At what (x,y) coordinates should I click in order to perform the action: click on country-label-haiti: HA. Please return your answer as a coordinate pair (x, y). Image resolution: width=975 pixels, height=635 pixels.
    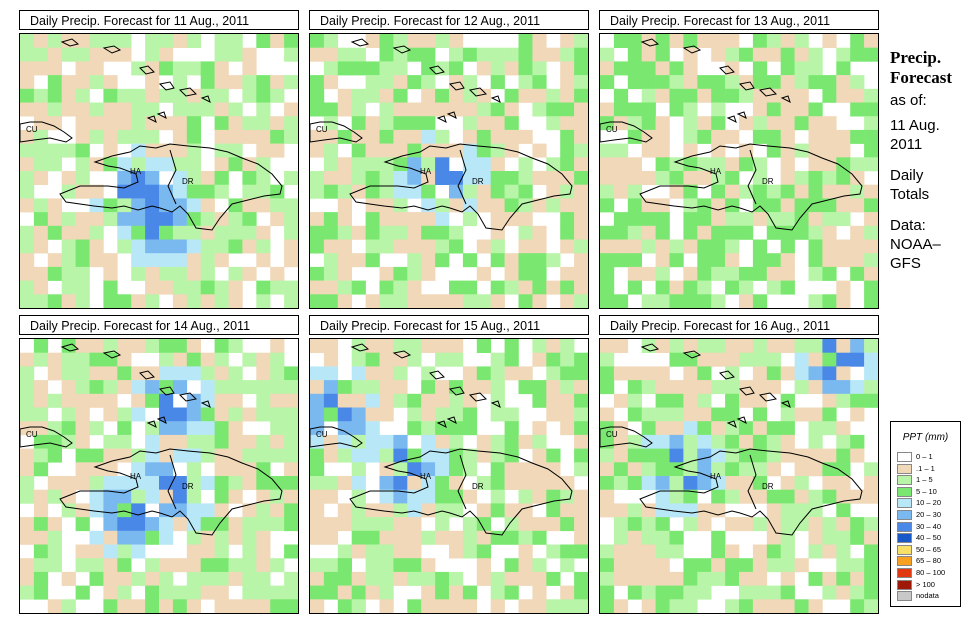
    Looking at the image, I should click on (136, 476).